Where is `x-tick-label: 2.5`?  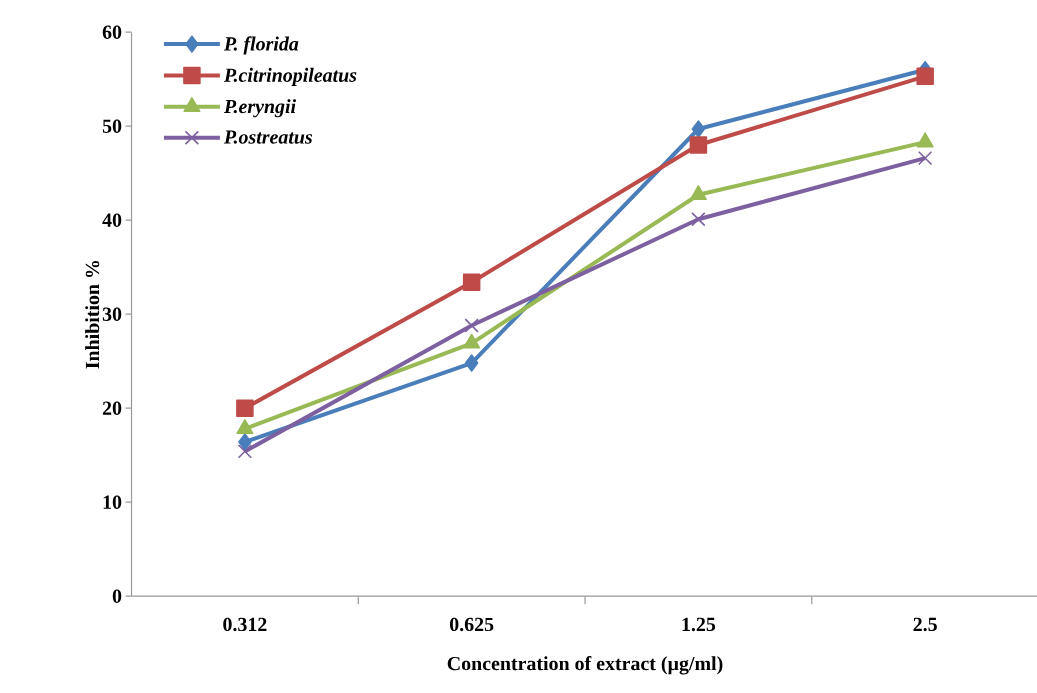
x-tick-label: 2.5 is located at coordinates (925, 624).